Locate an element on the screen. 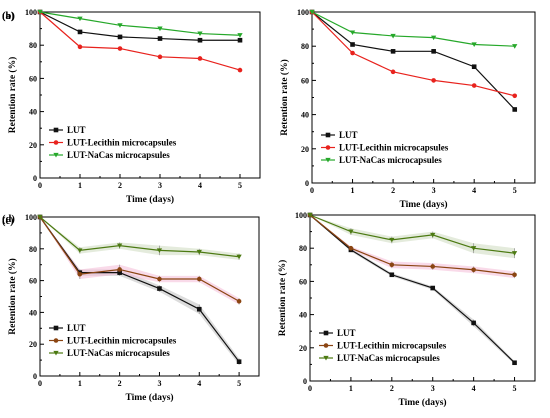 The height and width of the screenshot is (418, 550). x-tick-label: 3 is located at coordinates (433, 388).